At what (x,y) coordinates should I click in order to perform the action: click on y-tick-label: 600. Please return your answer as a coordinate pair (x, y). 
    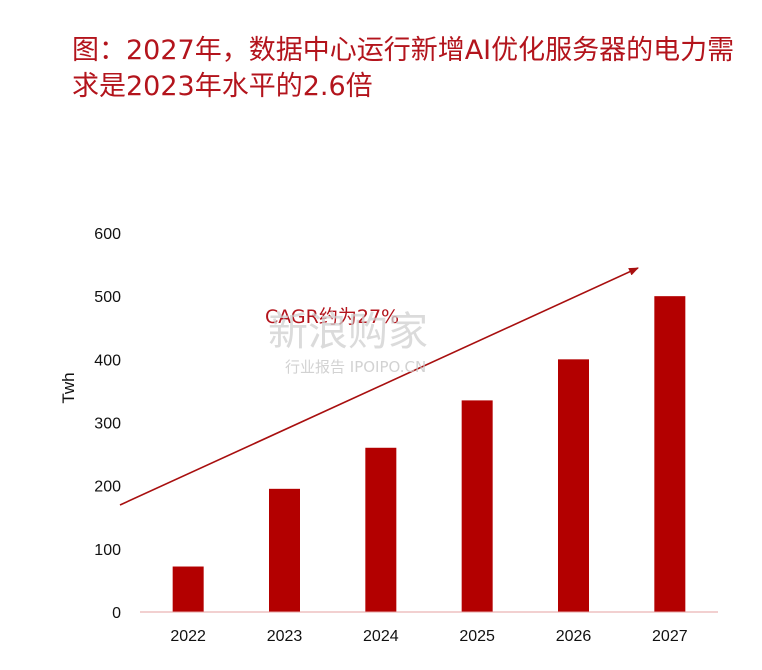
    Looking at the image, I should click on (107, 234).